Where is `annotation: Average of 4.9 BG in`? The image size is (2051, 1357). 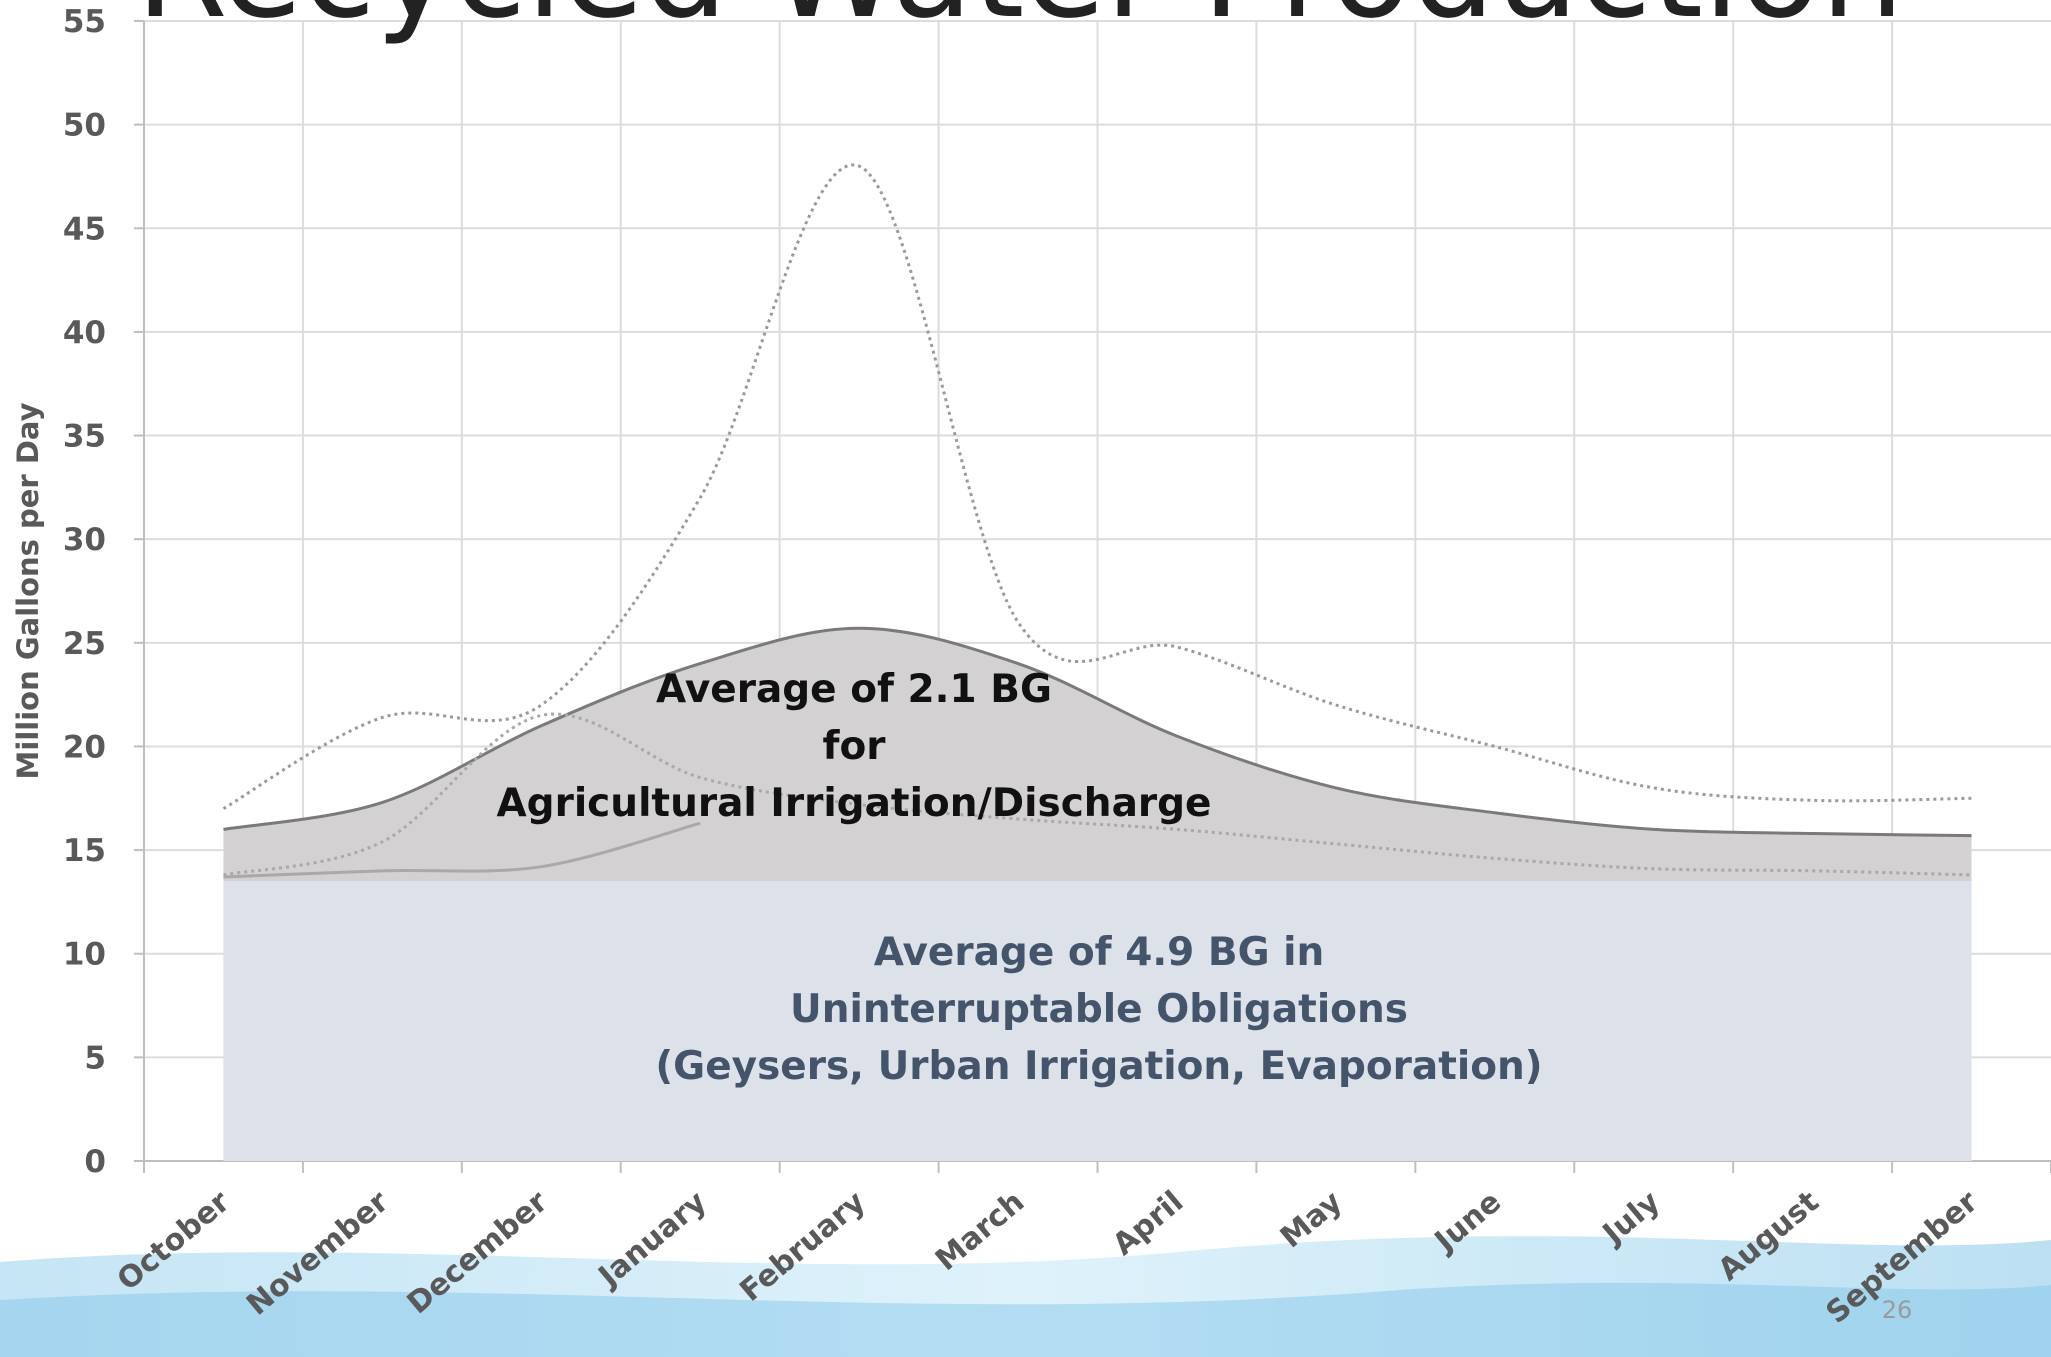
annotation: Average of 4.9 BG in is located at coordinates (1099, 952).